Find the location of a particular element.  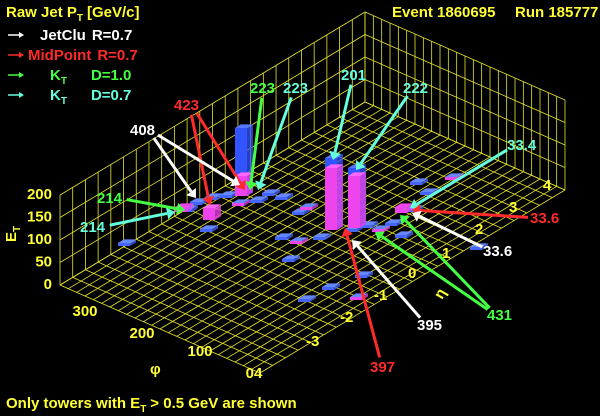

legend-name: MidPoint is located at coordinates (59, 55).